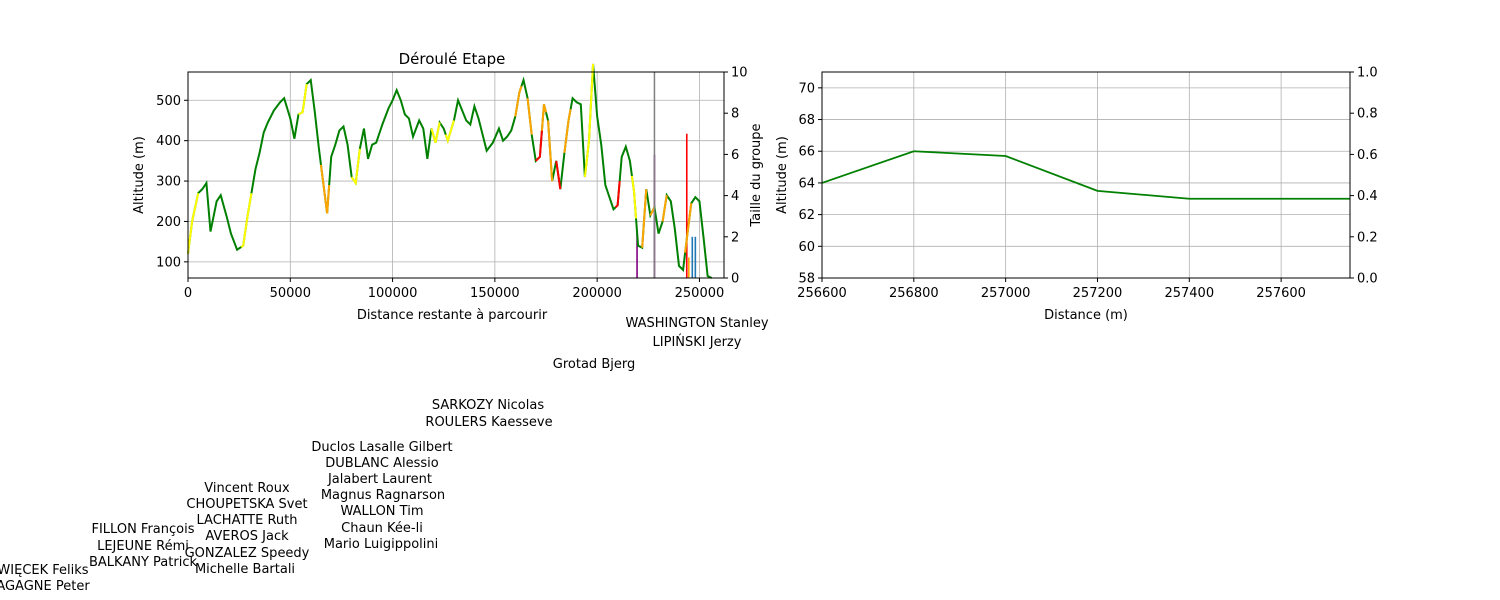  I want to click on x-tick-label: 100000, so click(393, 293).